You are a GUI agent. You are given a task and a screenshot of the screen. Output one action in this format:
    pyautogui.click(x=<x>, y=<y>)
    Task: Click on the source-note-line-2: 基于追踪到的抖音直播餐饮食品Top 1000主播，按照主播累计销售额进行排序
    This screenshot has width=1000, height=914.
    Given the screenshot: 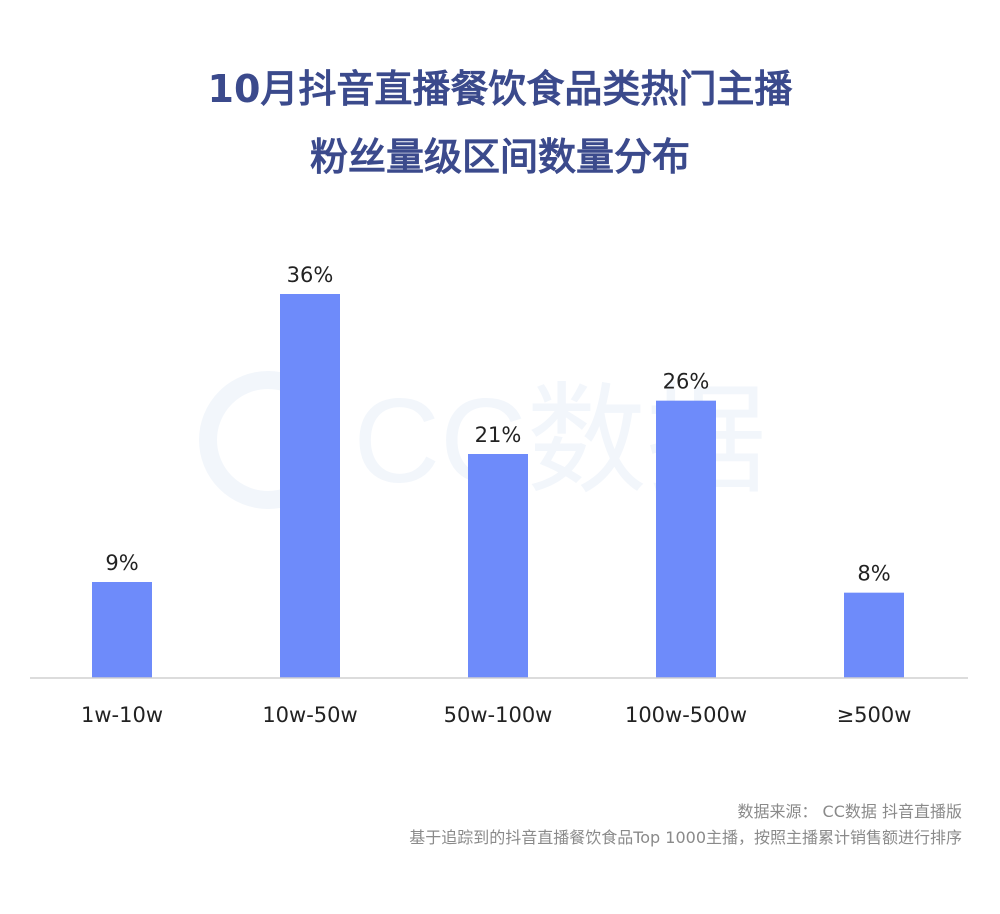 What is the action you would take?
    pyautogui.click(x=685, y=837)
    